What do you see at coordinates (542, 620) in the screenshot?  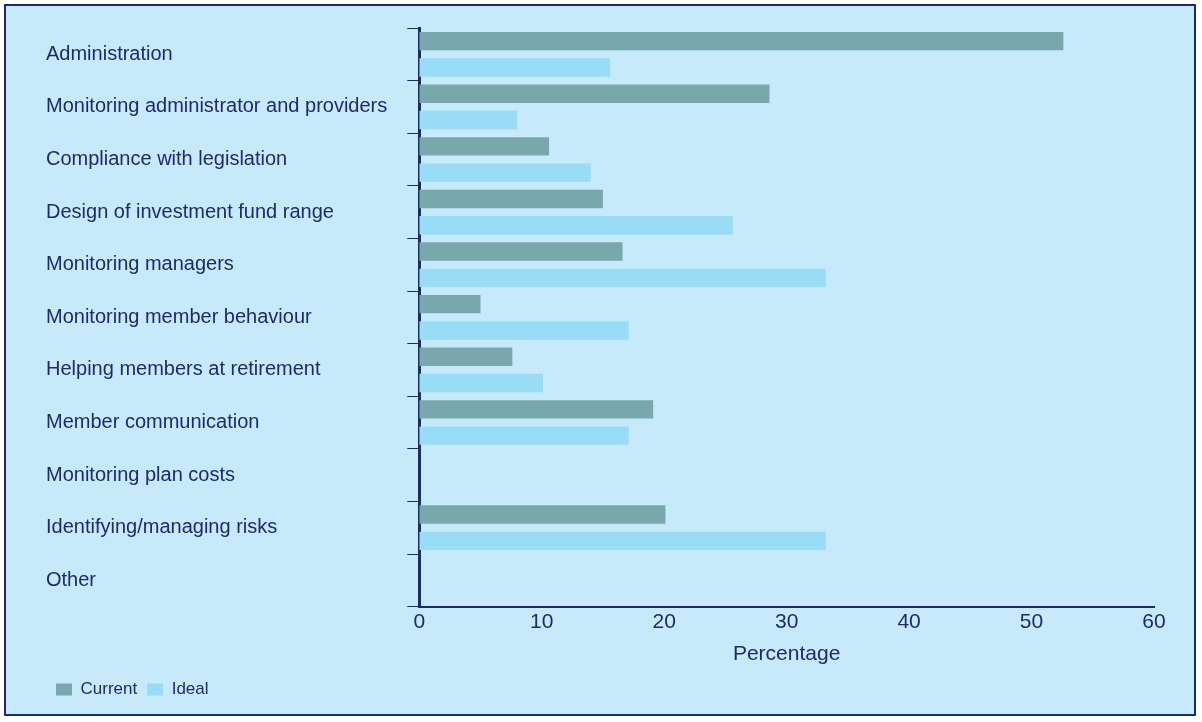 I see `x-tick-label: 10` at bounding box center [542, 620].